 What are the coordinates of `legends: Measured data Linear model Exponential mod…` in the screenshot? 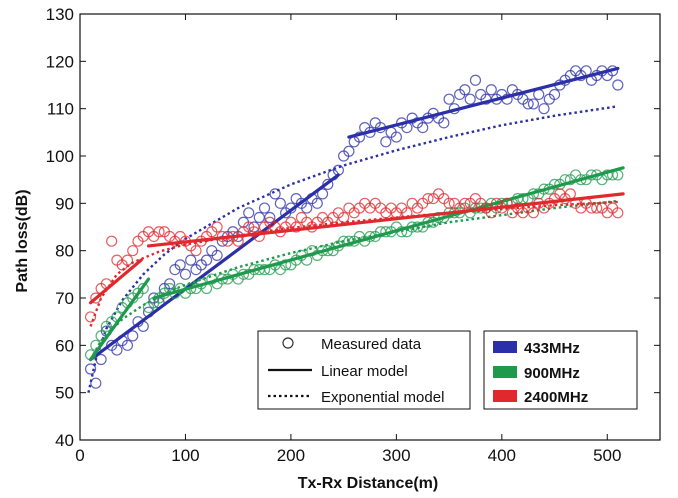 It's located at (447, 370).